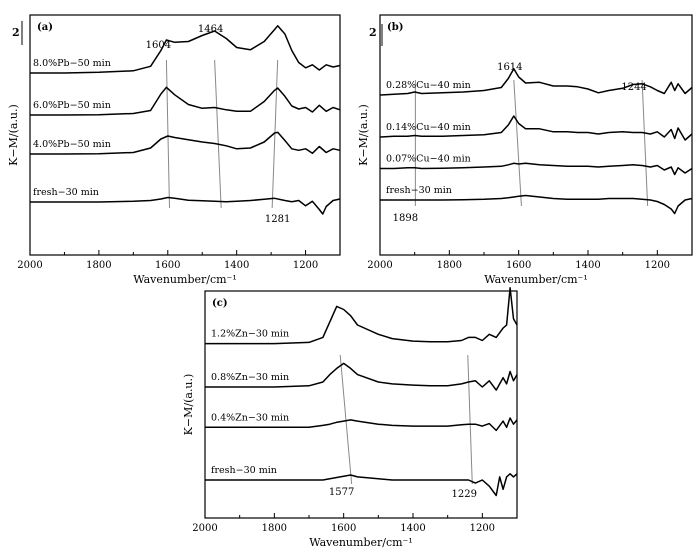 This screenshot has width=700, height=554. I want to click on peak-annotation: 1464, so click(210, 29).